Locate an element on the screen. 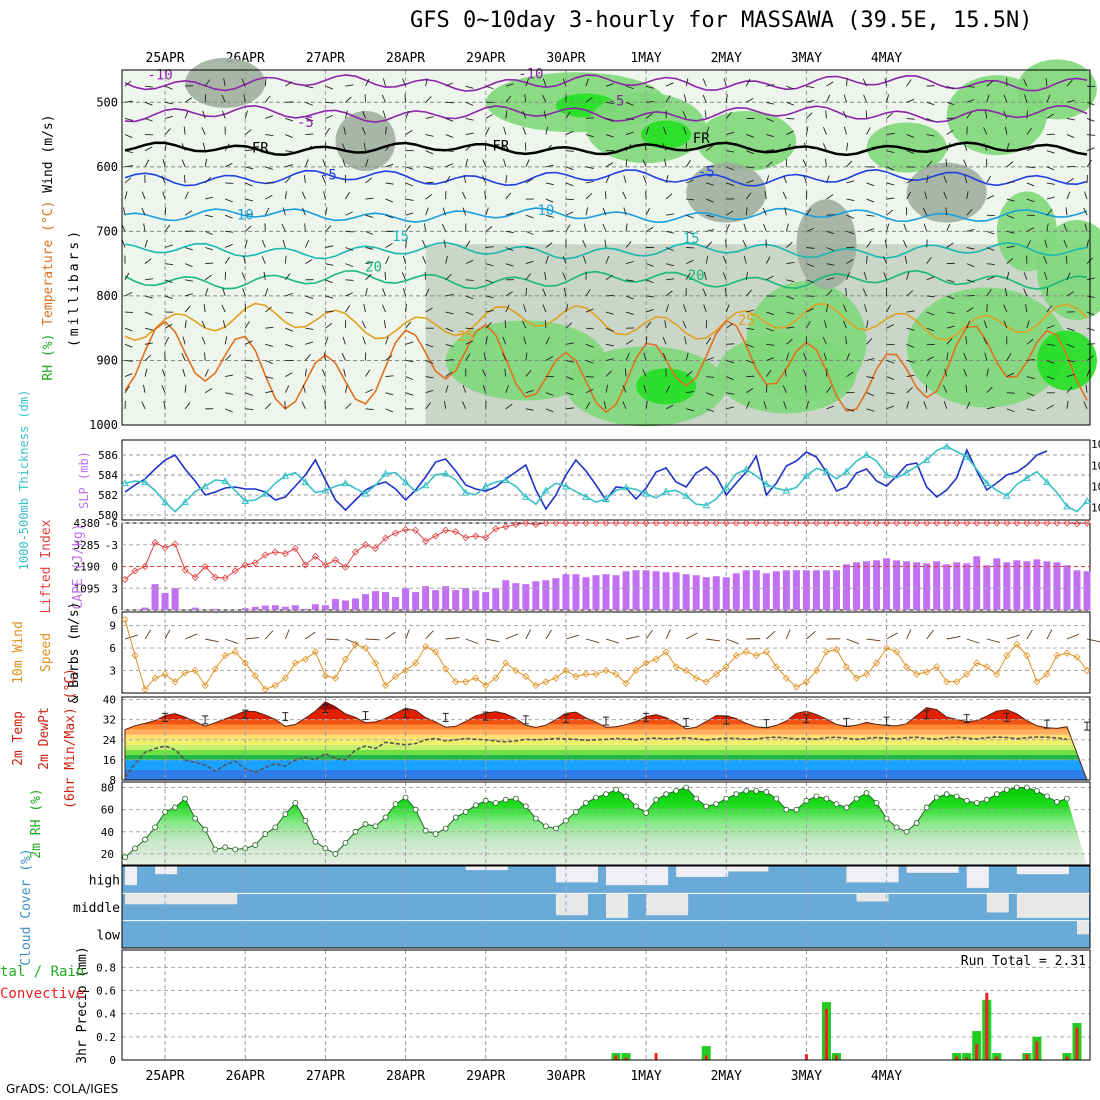  temp-band is located at coordinates (606, 747).